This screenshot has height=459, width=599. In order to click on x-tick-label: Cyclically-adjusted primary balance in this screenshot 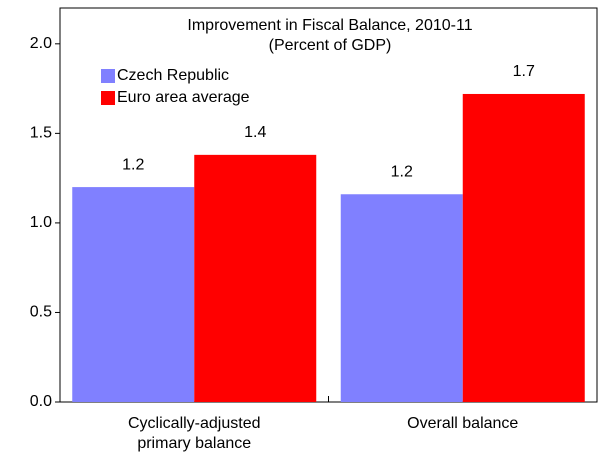, I will do `click(194, 433)`.